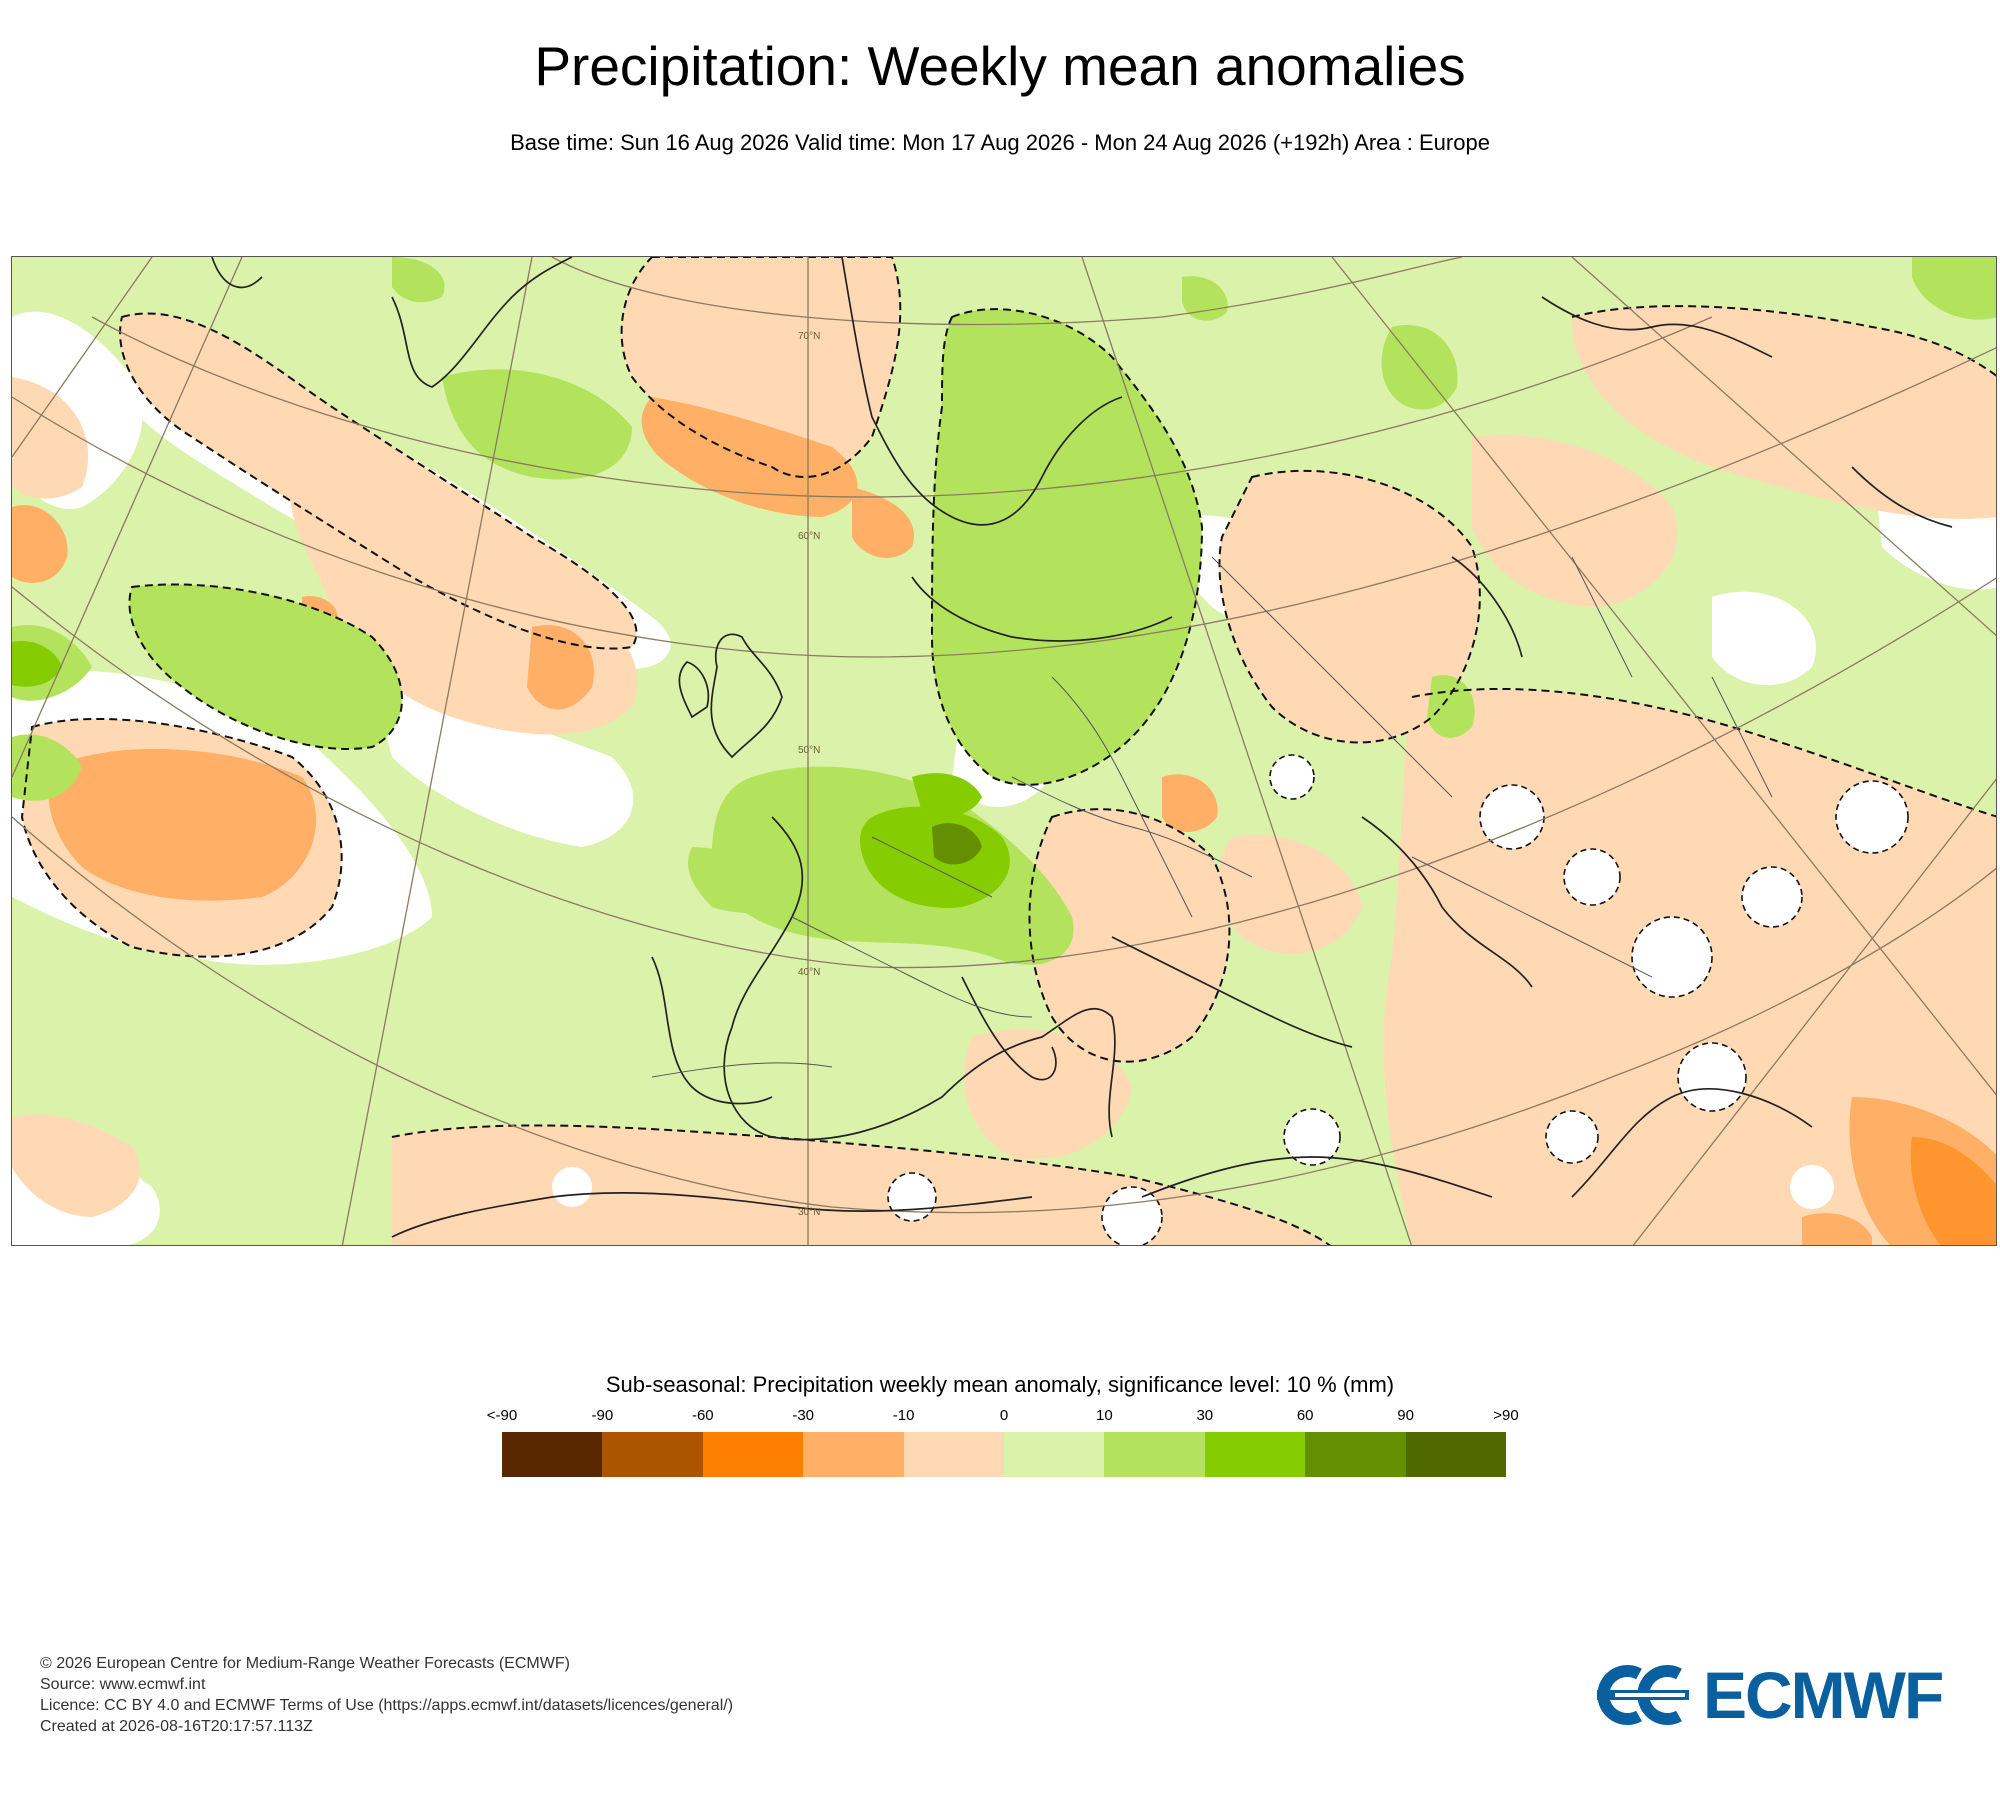  Describe the element at coordinates (803, 1415) in the screenshot. I see `legend-label: -30` at that location.